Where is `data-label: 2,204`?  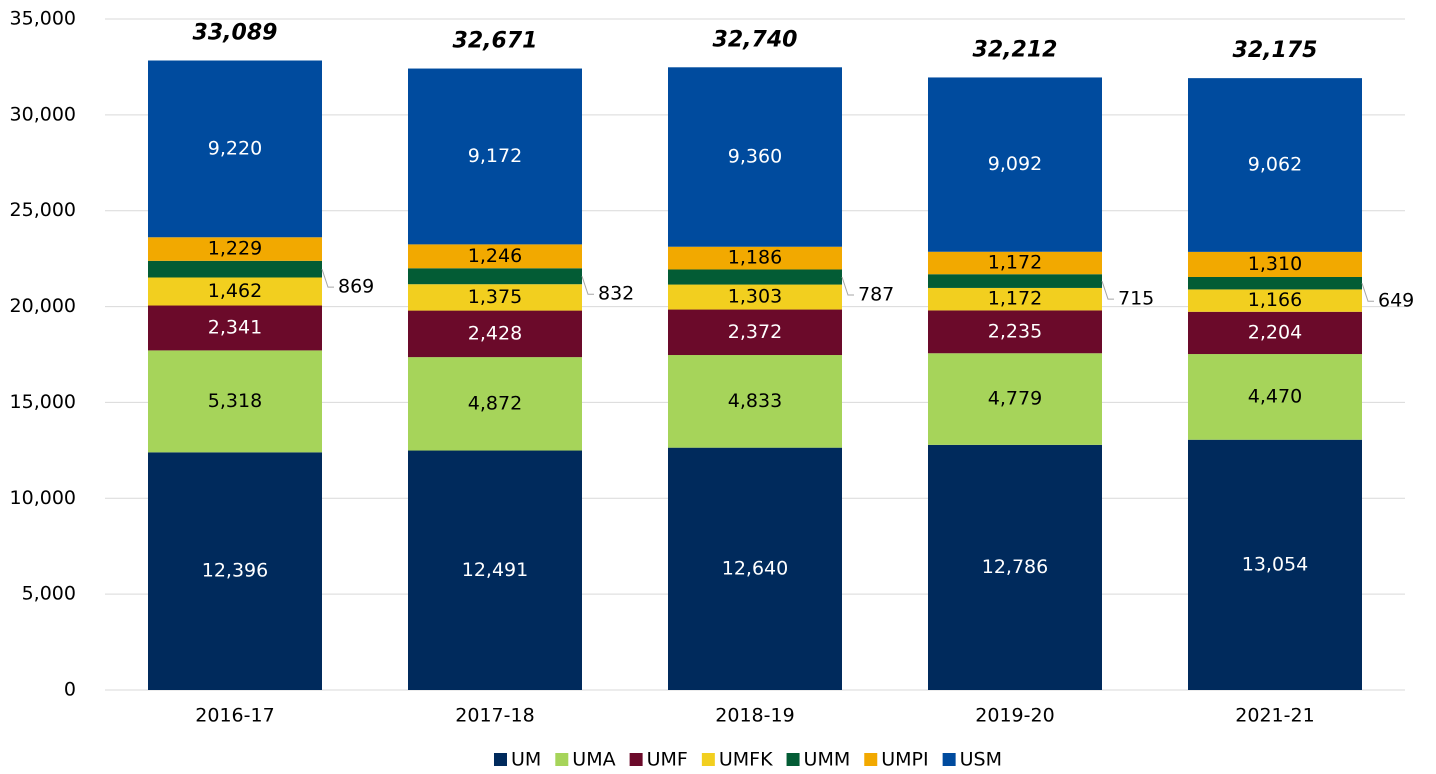 data-label: 2,204 is located at coordinates (1275, 332).